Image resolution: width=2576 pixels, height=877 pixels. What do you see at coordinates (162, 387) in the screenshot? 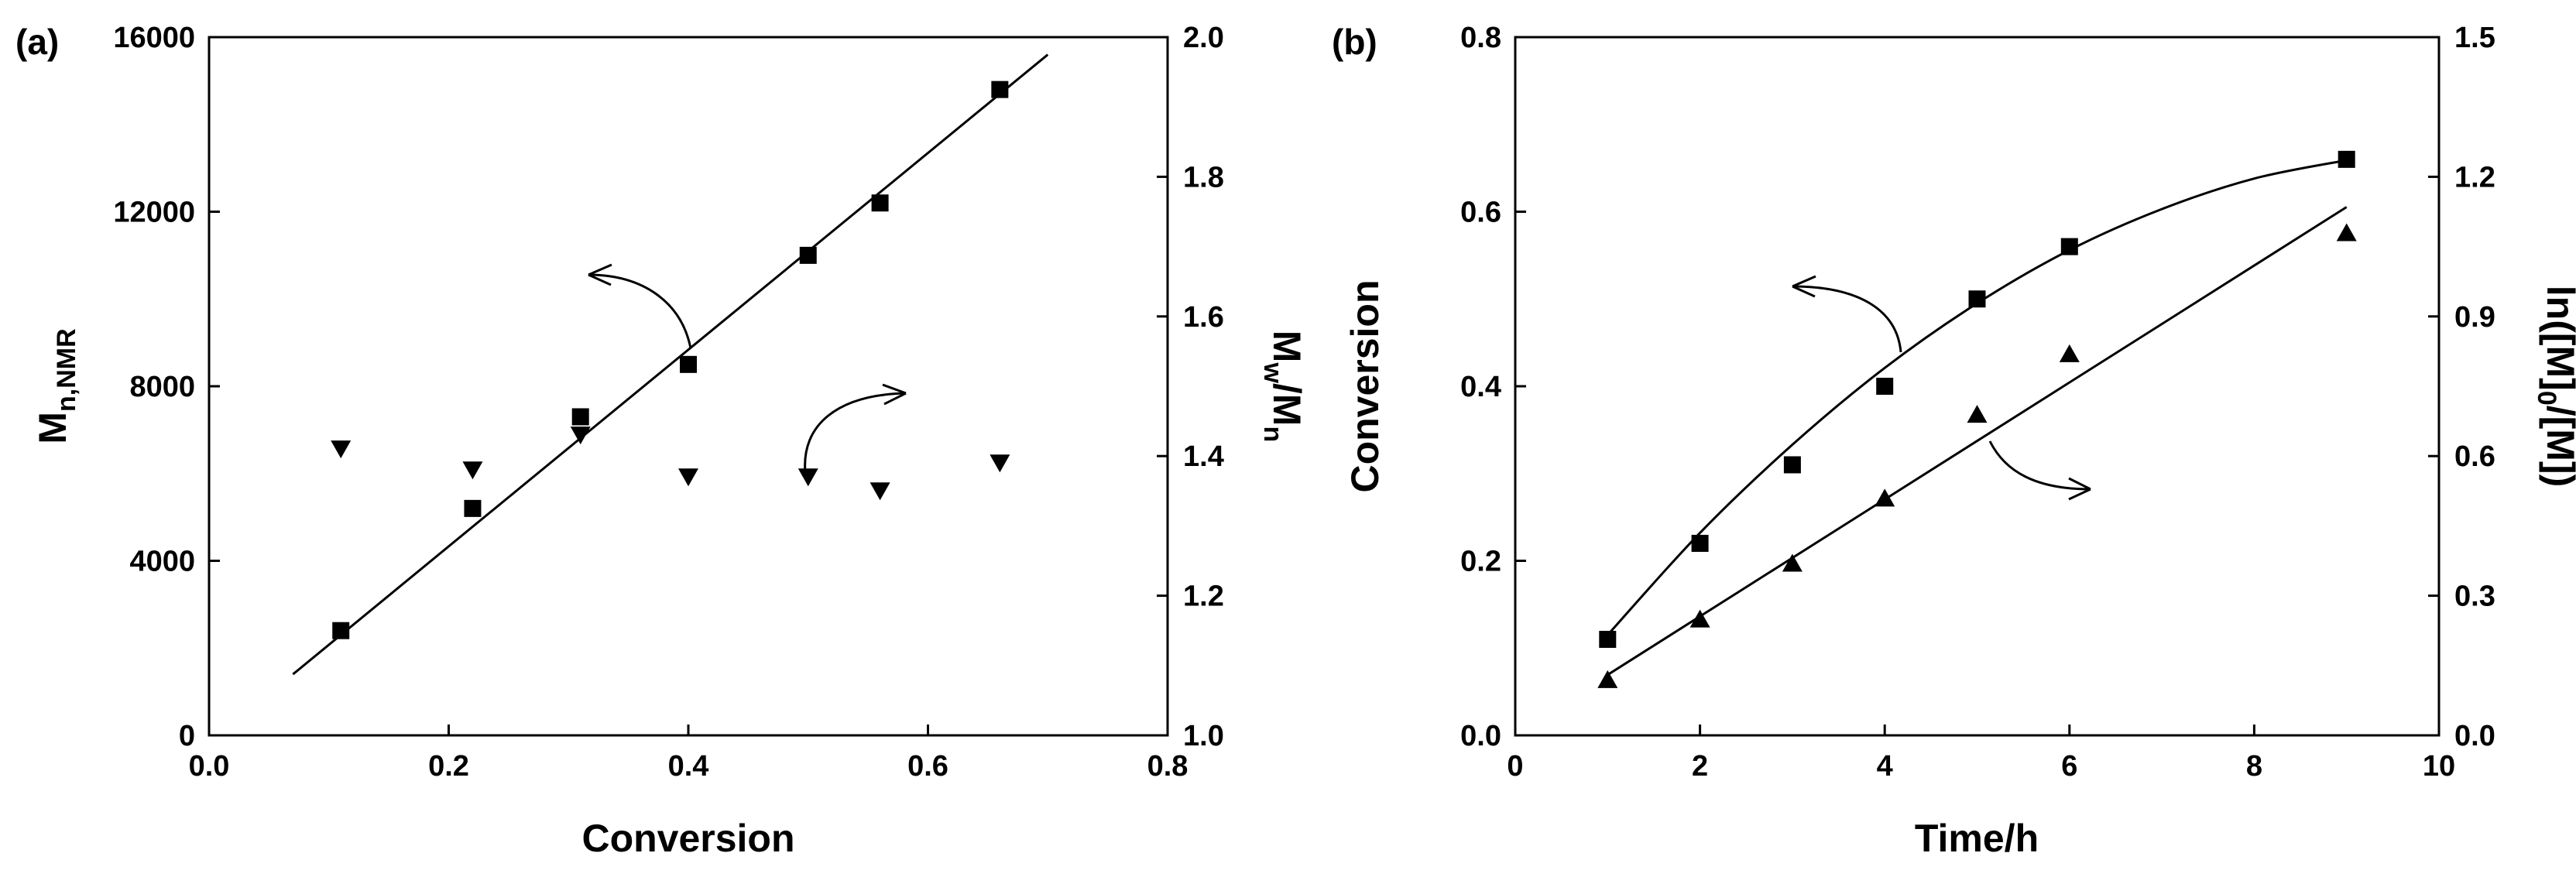
I see `y-tick-label: 8000` at bounding box center [162, 387].